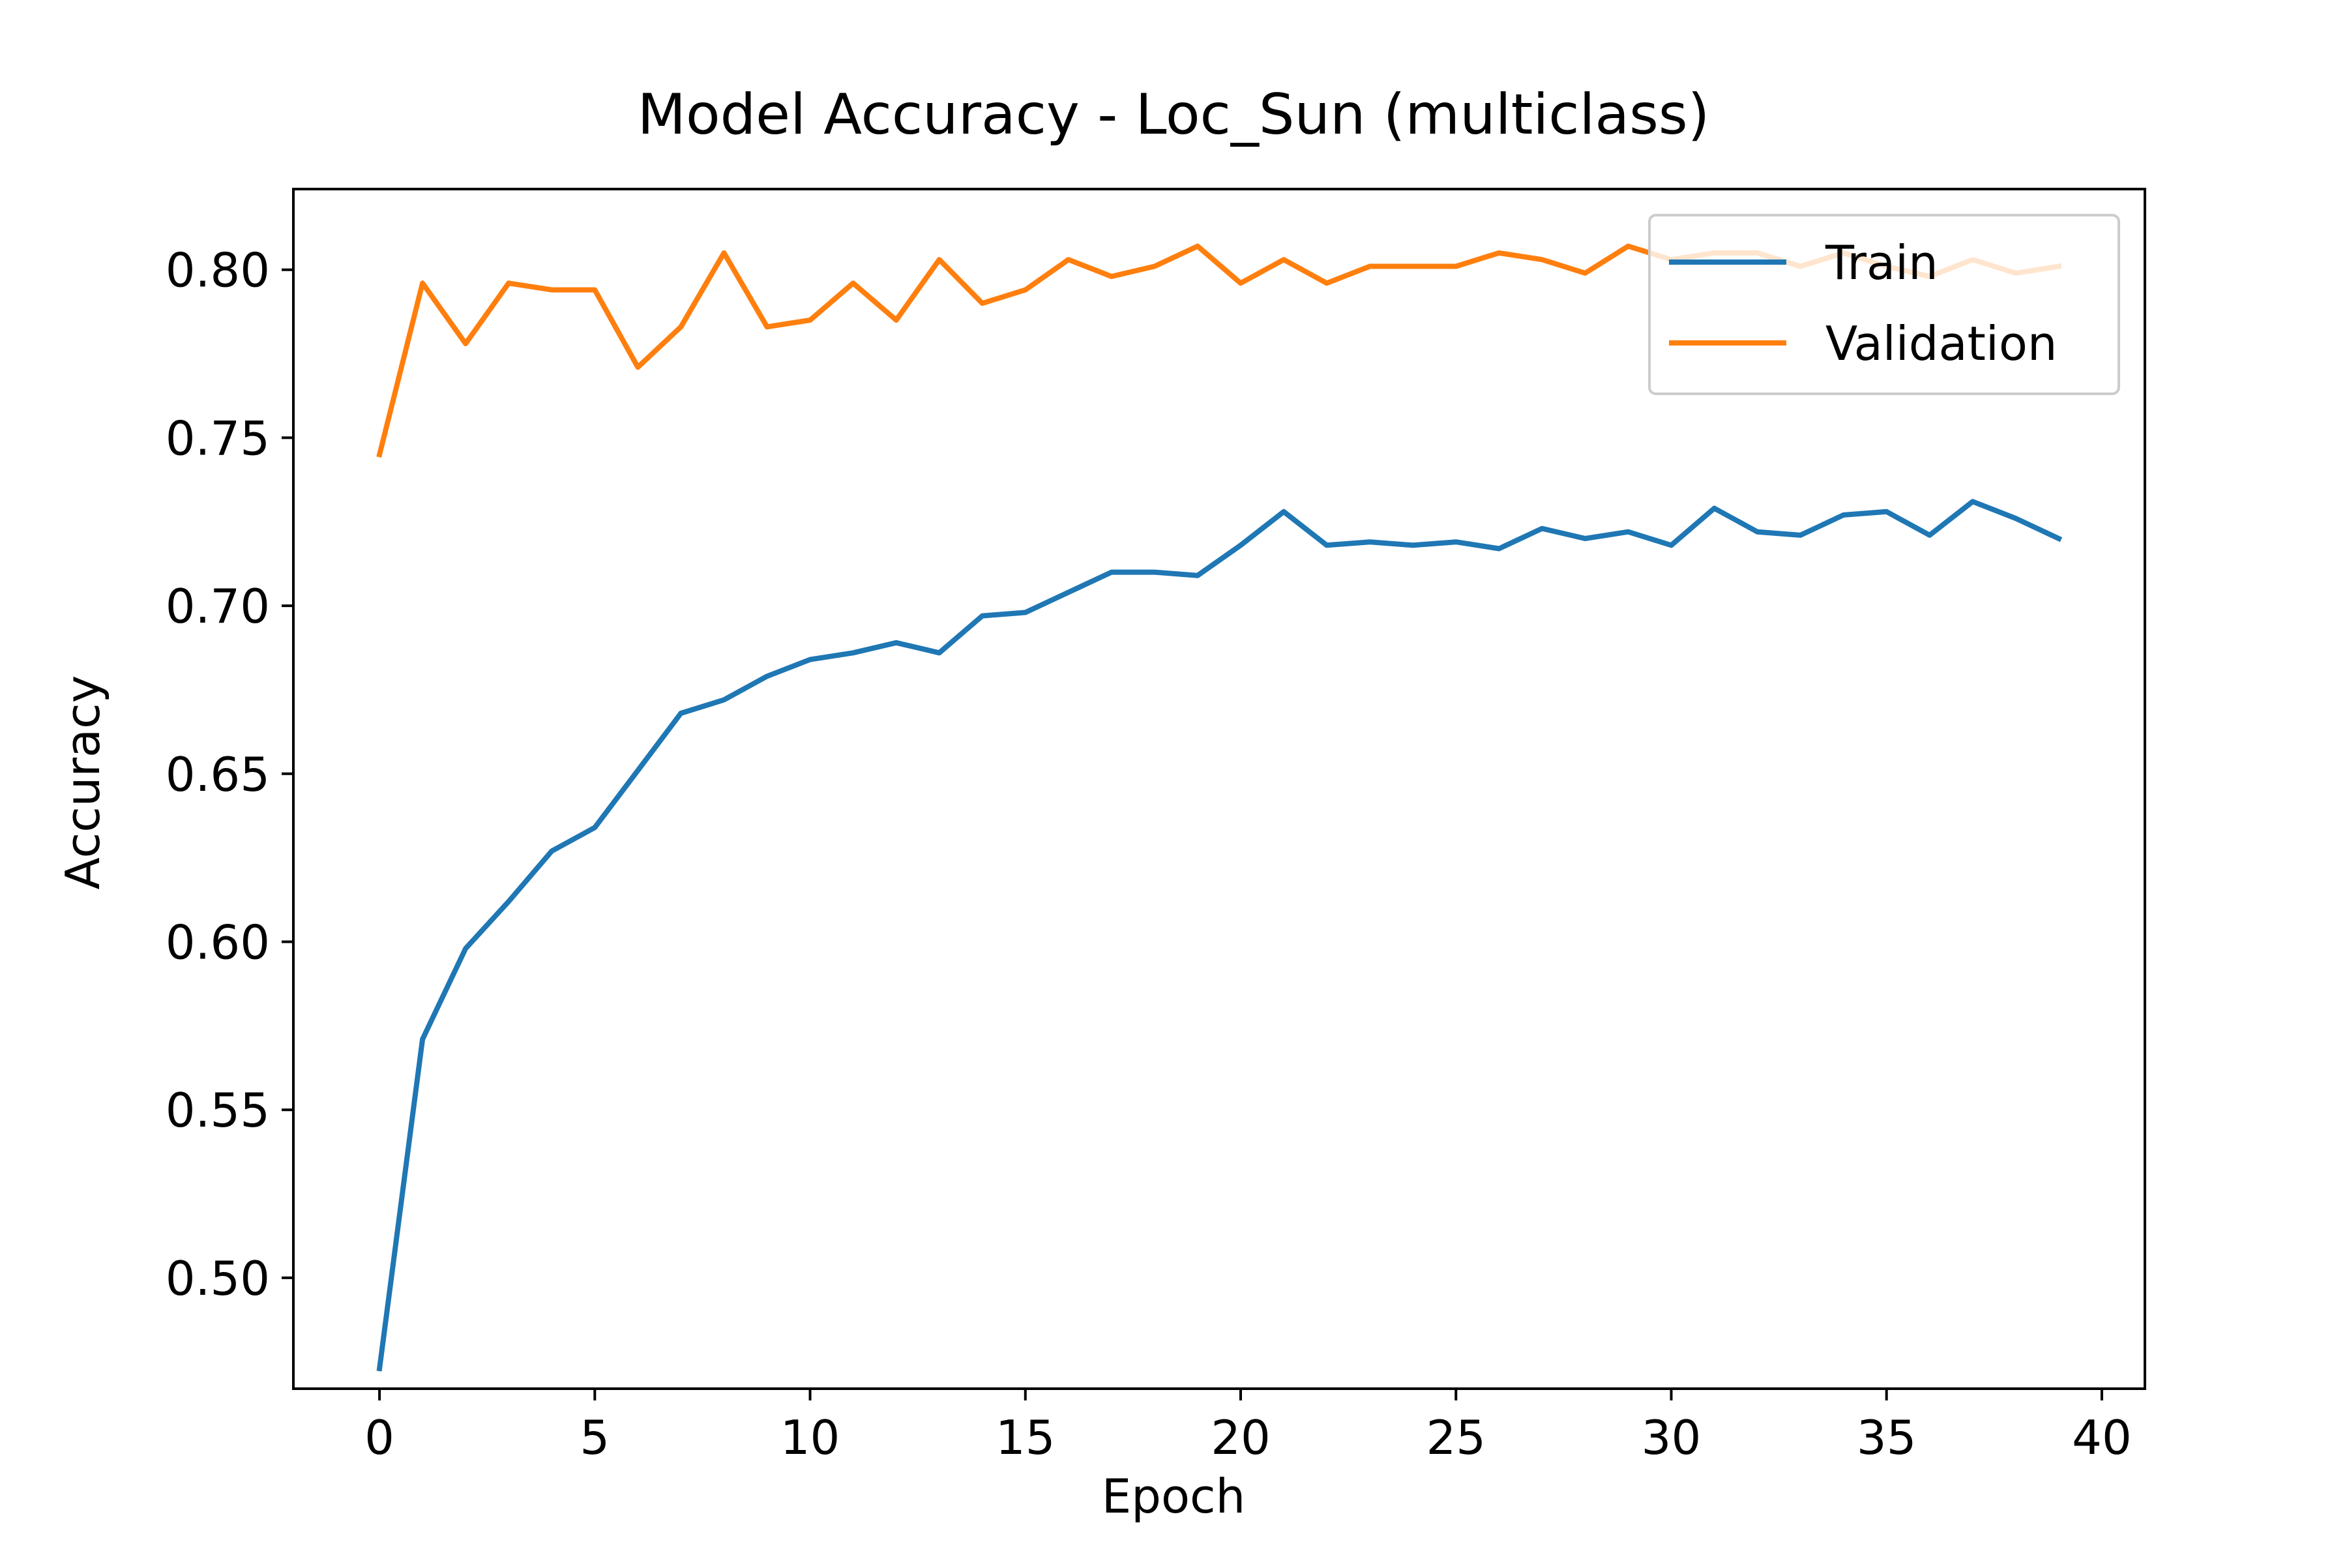 This screenshot has width=2347, height=1568. I want to click on y-tick-label: 0.50, so click(218, 1279).